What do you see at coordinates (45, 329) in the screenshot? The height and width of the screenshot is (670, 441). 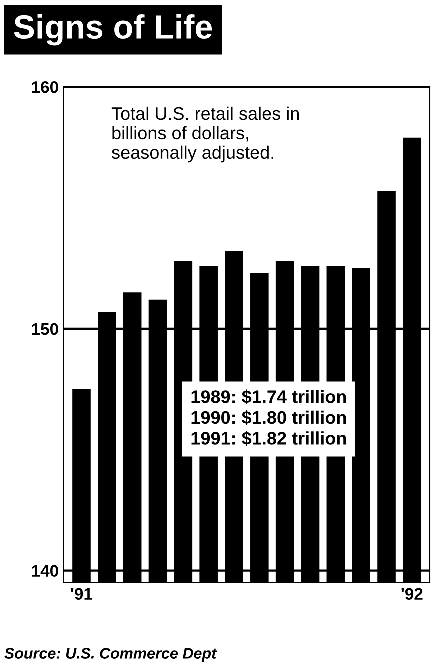 I see `y-tick-label: 150` at bounding box center [45, 329].